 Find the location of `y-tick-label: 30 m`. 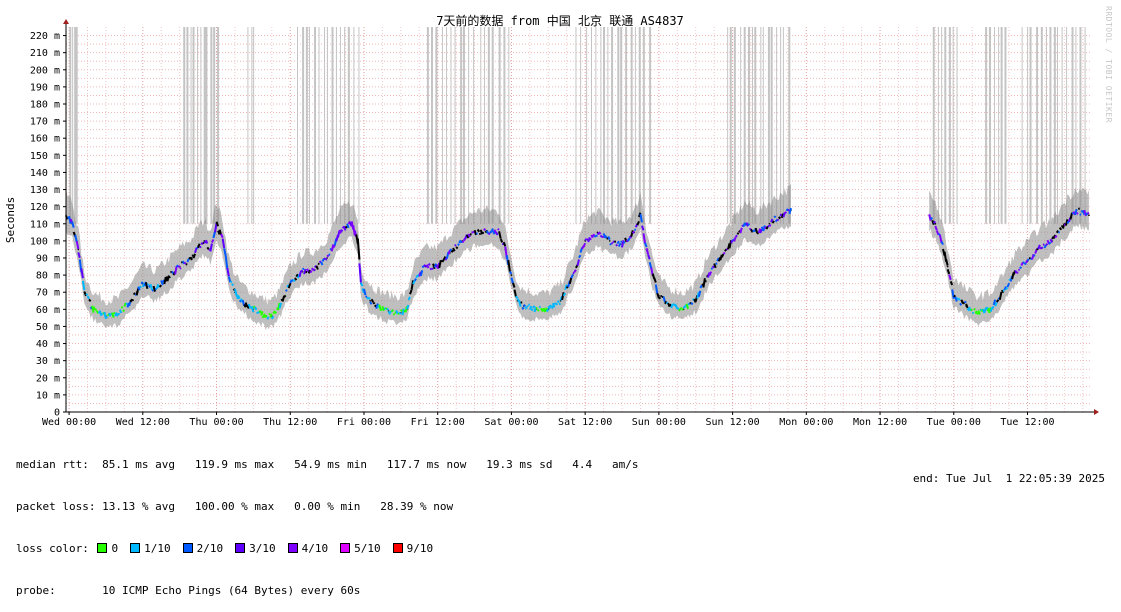

y-tick-label: 30 m is located at coordinates (48, 361).